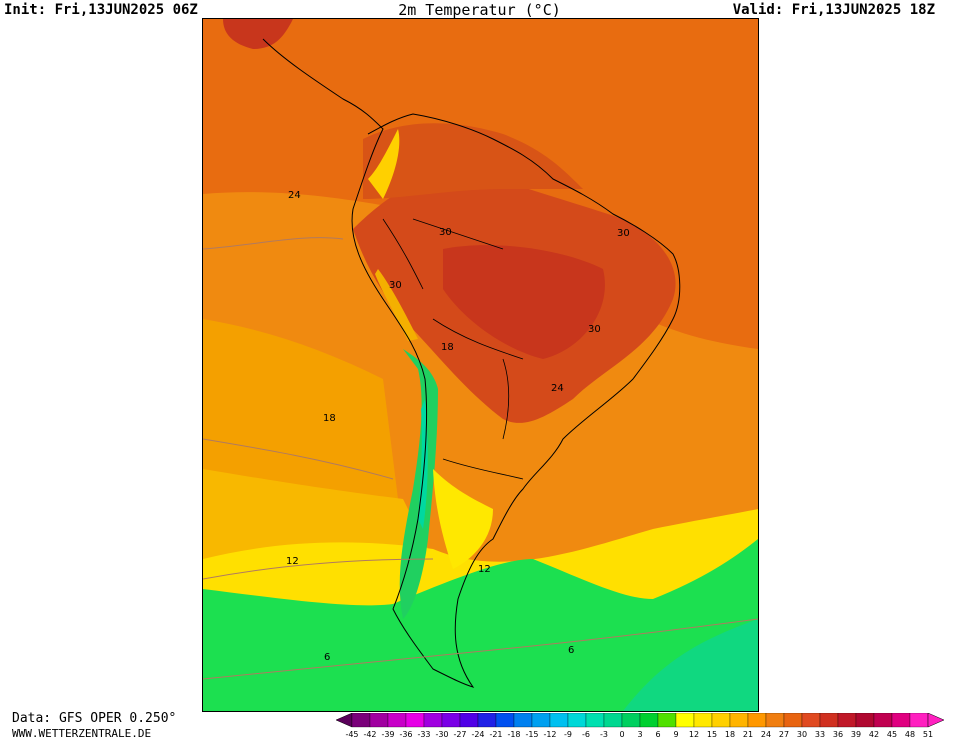 This screenshot has height=741, width=959. I want to click on init-time: Init: Fri,13JUN2025 06Z, so click(101, 10).